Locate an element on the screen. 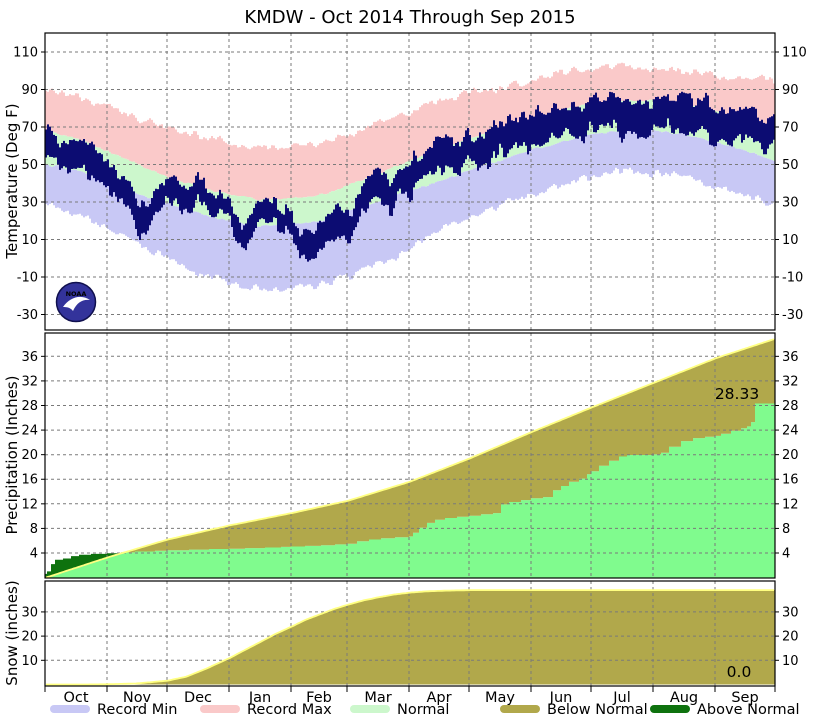  month-label: May is located at coordinates (500, 698).